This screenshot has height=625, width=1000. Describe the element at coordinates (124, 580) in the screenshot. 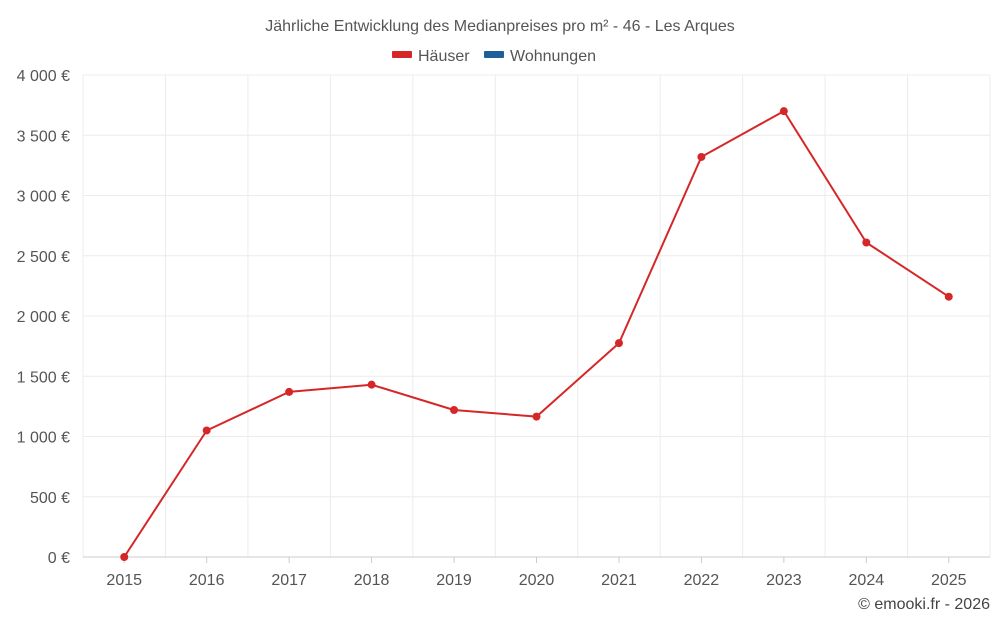

I see `x-tick-label: 2015` at that location.